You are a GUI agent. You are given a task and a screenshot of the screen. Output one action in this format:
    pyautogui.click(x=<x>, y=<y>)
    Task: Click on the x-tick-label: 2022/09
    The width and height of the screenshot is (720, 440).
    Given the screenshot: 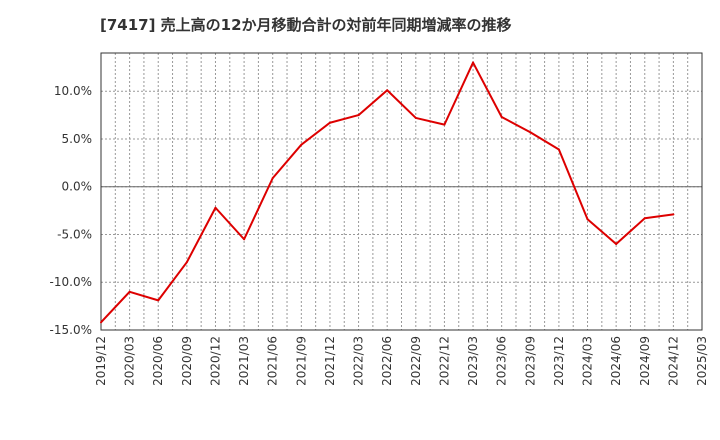 What is the action you would take?
    pyautogui.click(x=416, y=361)
    